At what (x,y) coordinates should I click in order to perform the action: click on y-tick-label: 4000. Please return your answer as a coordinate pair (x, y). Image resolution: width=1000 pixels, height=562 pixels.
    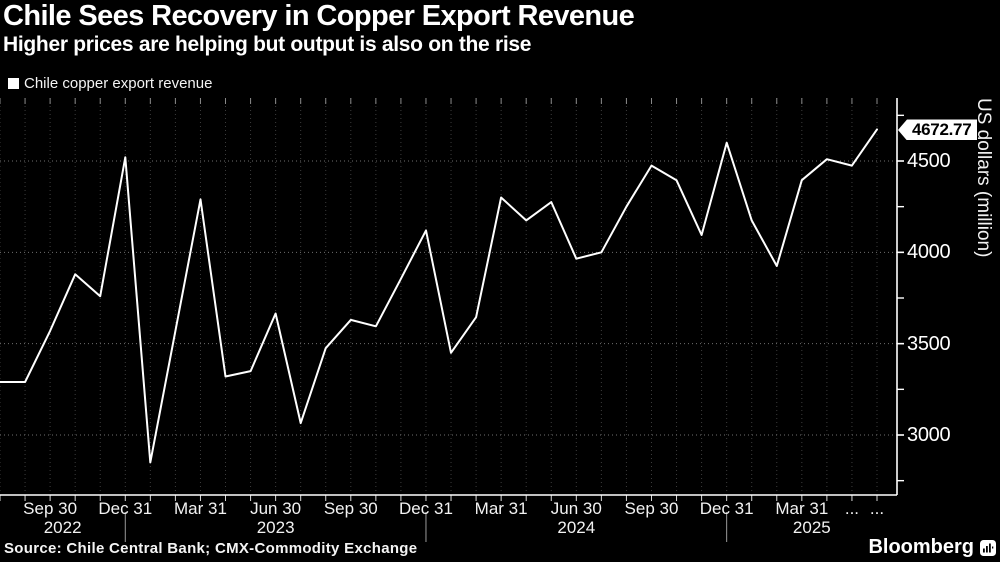
    Looking at the image, I should click on (929, 252).